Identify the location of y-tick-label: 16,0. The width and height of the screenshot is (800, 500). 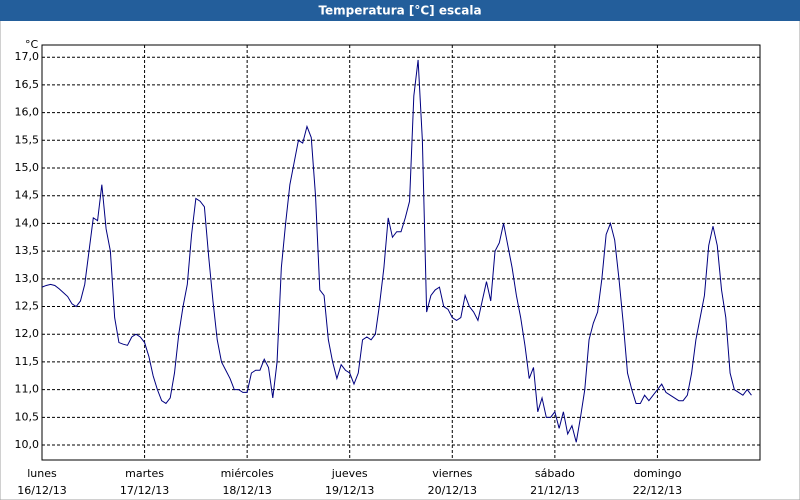
(27, 112).